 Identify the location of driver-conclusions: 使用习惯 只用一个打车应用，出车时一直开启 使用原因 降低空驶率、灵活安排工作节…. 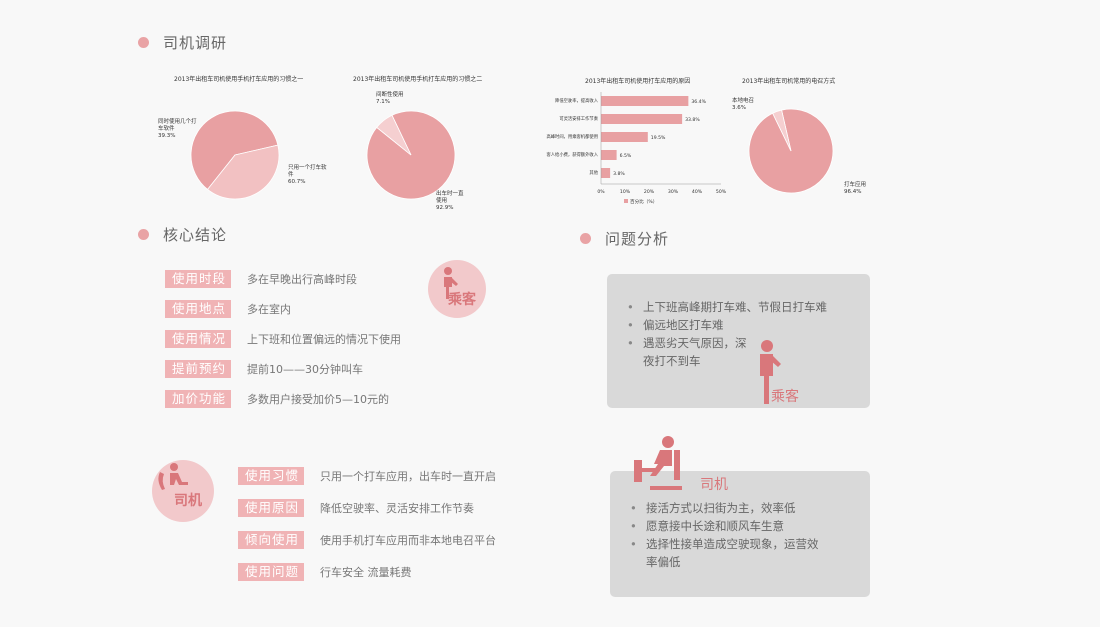
(367, 524).